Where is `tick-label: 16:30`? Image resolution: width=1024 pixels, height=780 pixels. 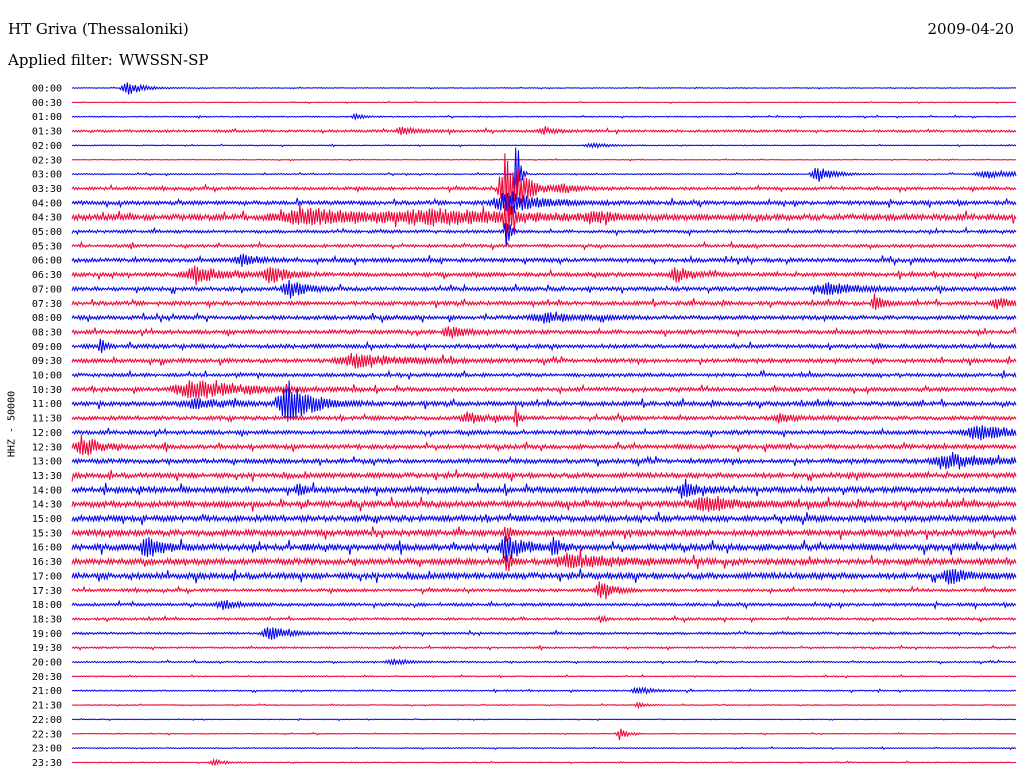
tick-label: 16:30 is located at coordinates (47, 562).